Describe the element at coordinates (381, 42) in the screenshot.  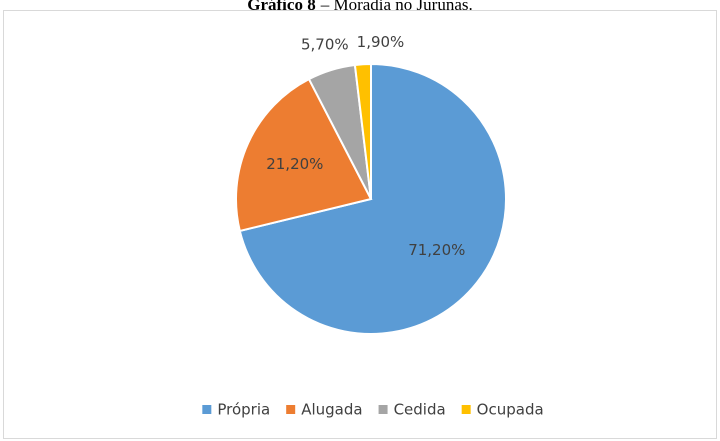
I see `data-label: 1,90%` at that location.